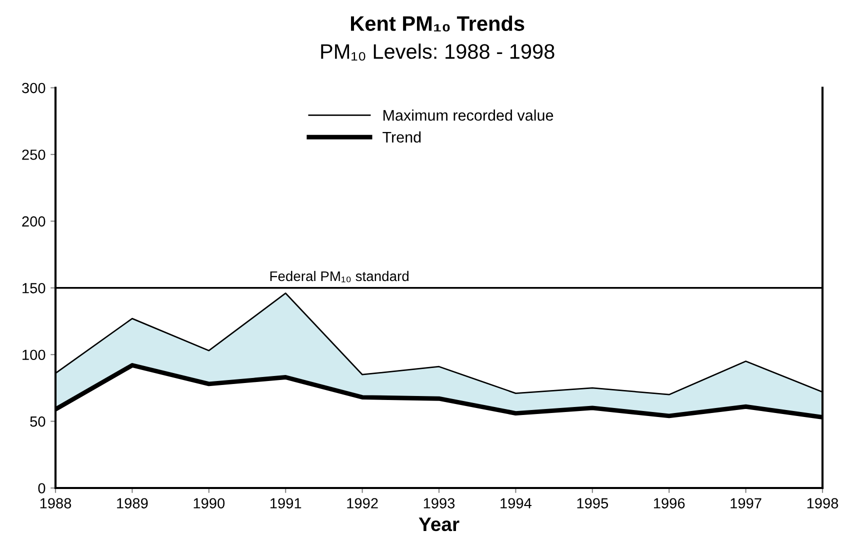 The image size is (841, 559). I want to click on legend-label: Trend, so click(401, 137).